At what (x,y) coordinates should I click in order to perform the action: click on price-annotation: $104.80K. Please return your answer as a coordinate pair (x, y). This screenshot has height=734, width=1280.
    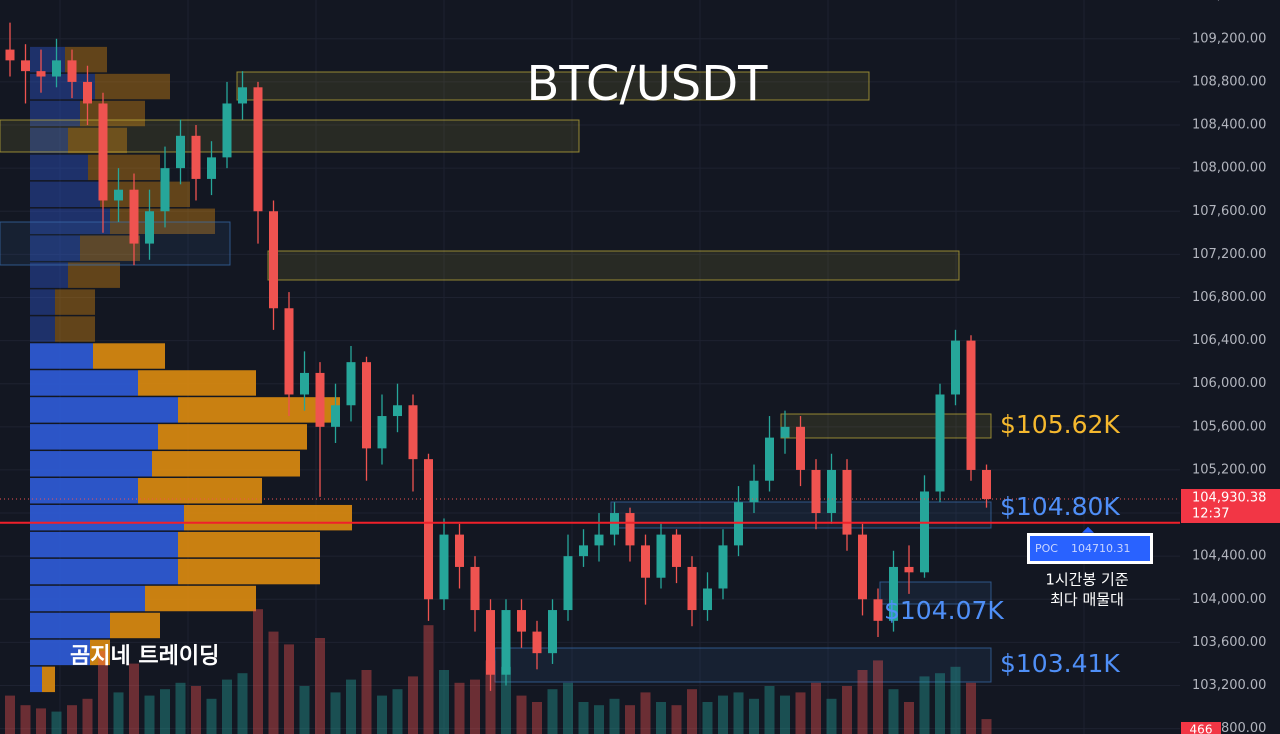
    Looking at the image, I should click on (1060, 506).